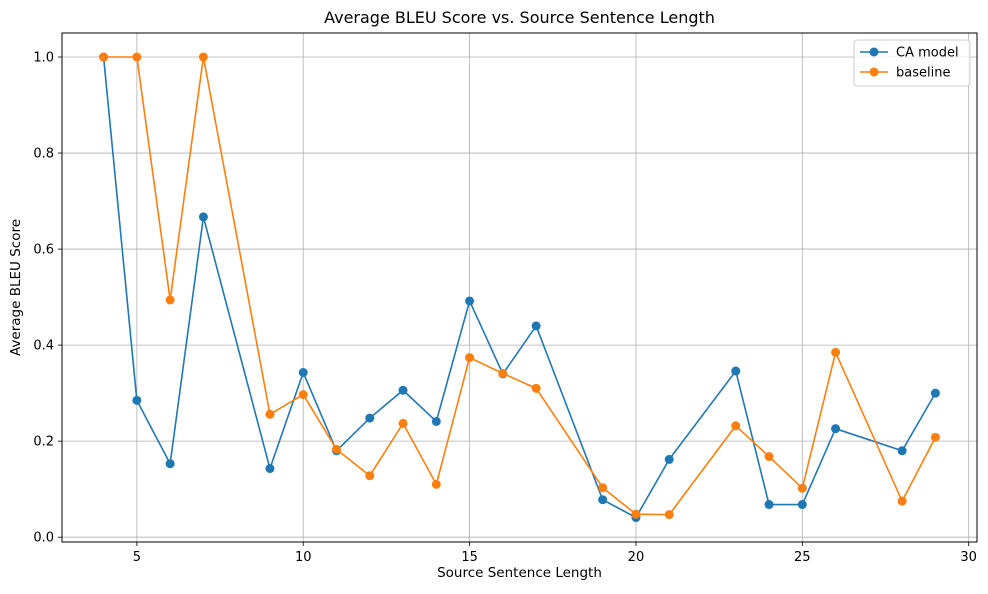  Describe the element at coordinates (16, 287) in the screenshot. I see `y-axis-label: Average BLEU Score` at that location.